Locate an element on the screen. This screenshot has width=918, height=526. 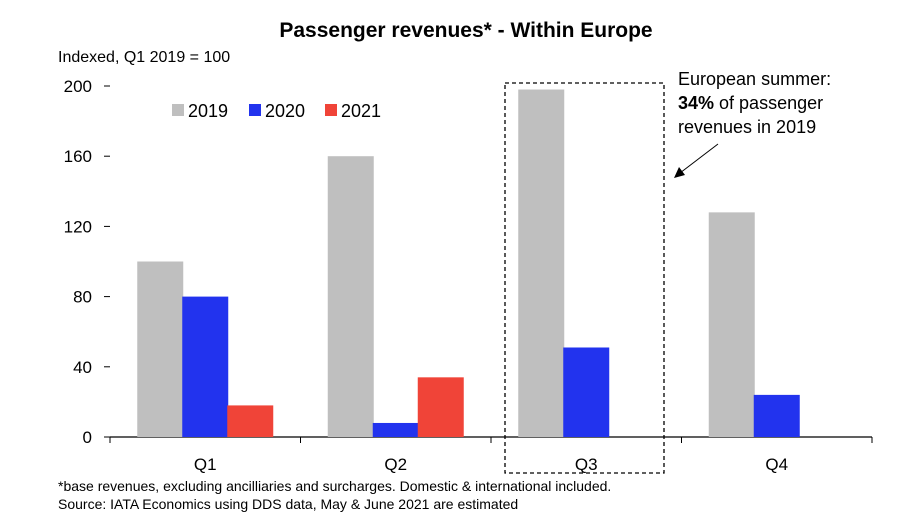
bar-2020-q4 is located at coordinates (776, 415).